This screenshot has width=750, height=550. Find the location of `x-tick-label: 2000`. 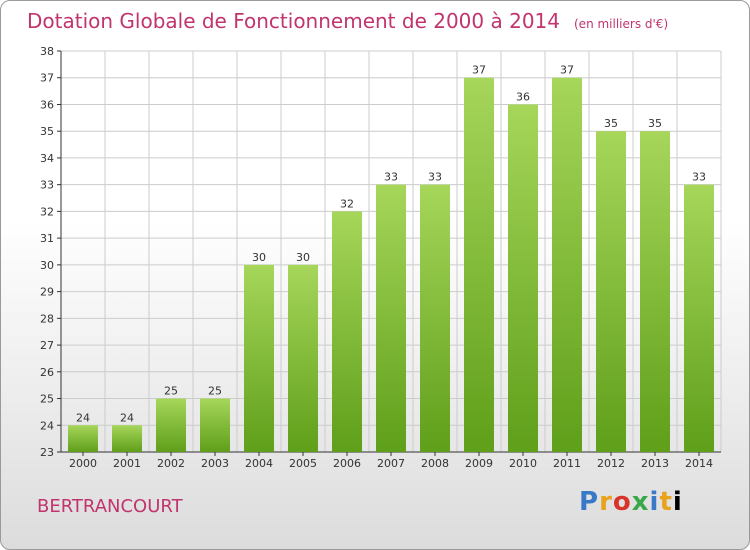

x-tick-label: 2000 is located at coordinates (83, 463).